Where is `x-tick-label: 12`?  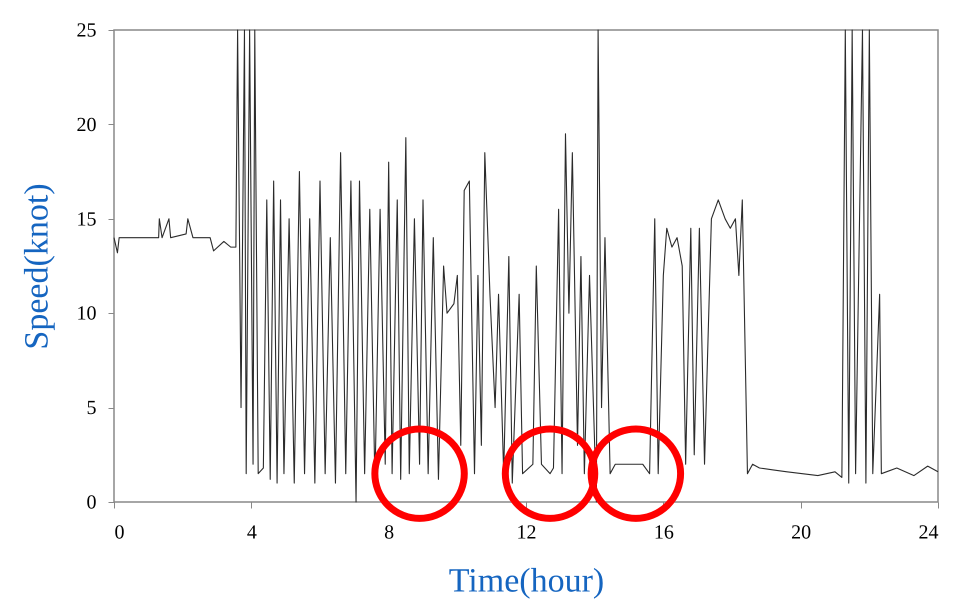
x-tick-label: 12 is located at coordinates (526, 533).